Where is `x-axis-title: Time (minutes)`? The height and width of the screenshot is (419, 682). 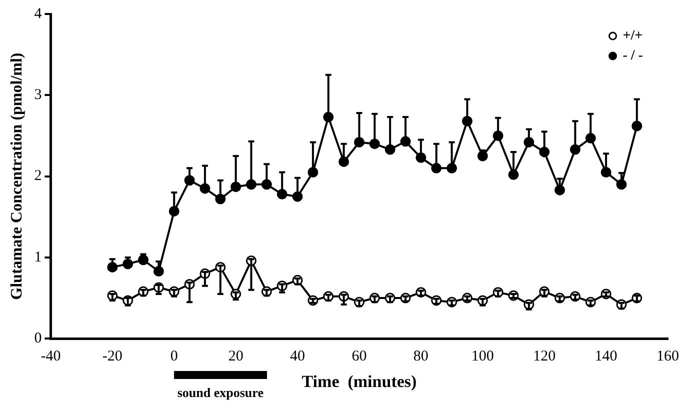 x-axis-title: Time (minutes) is located at coordinates (359, 382).